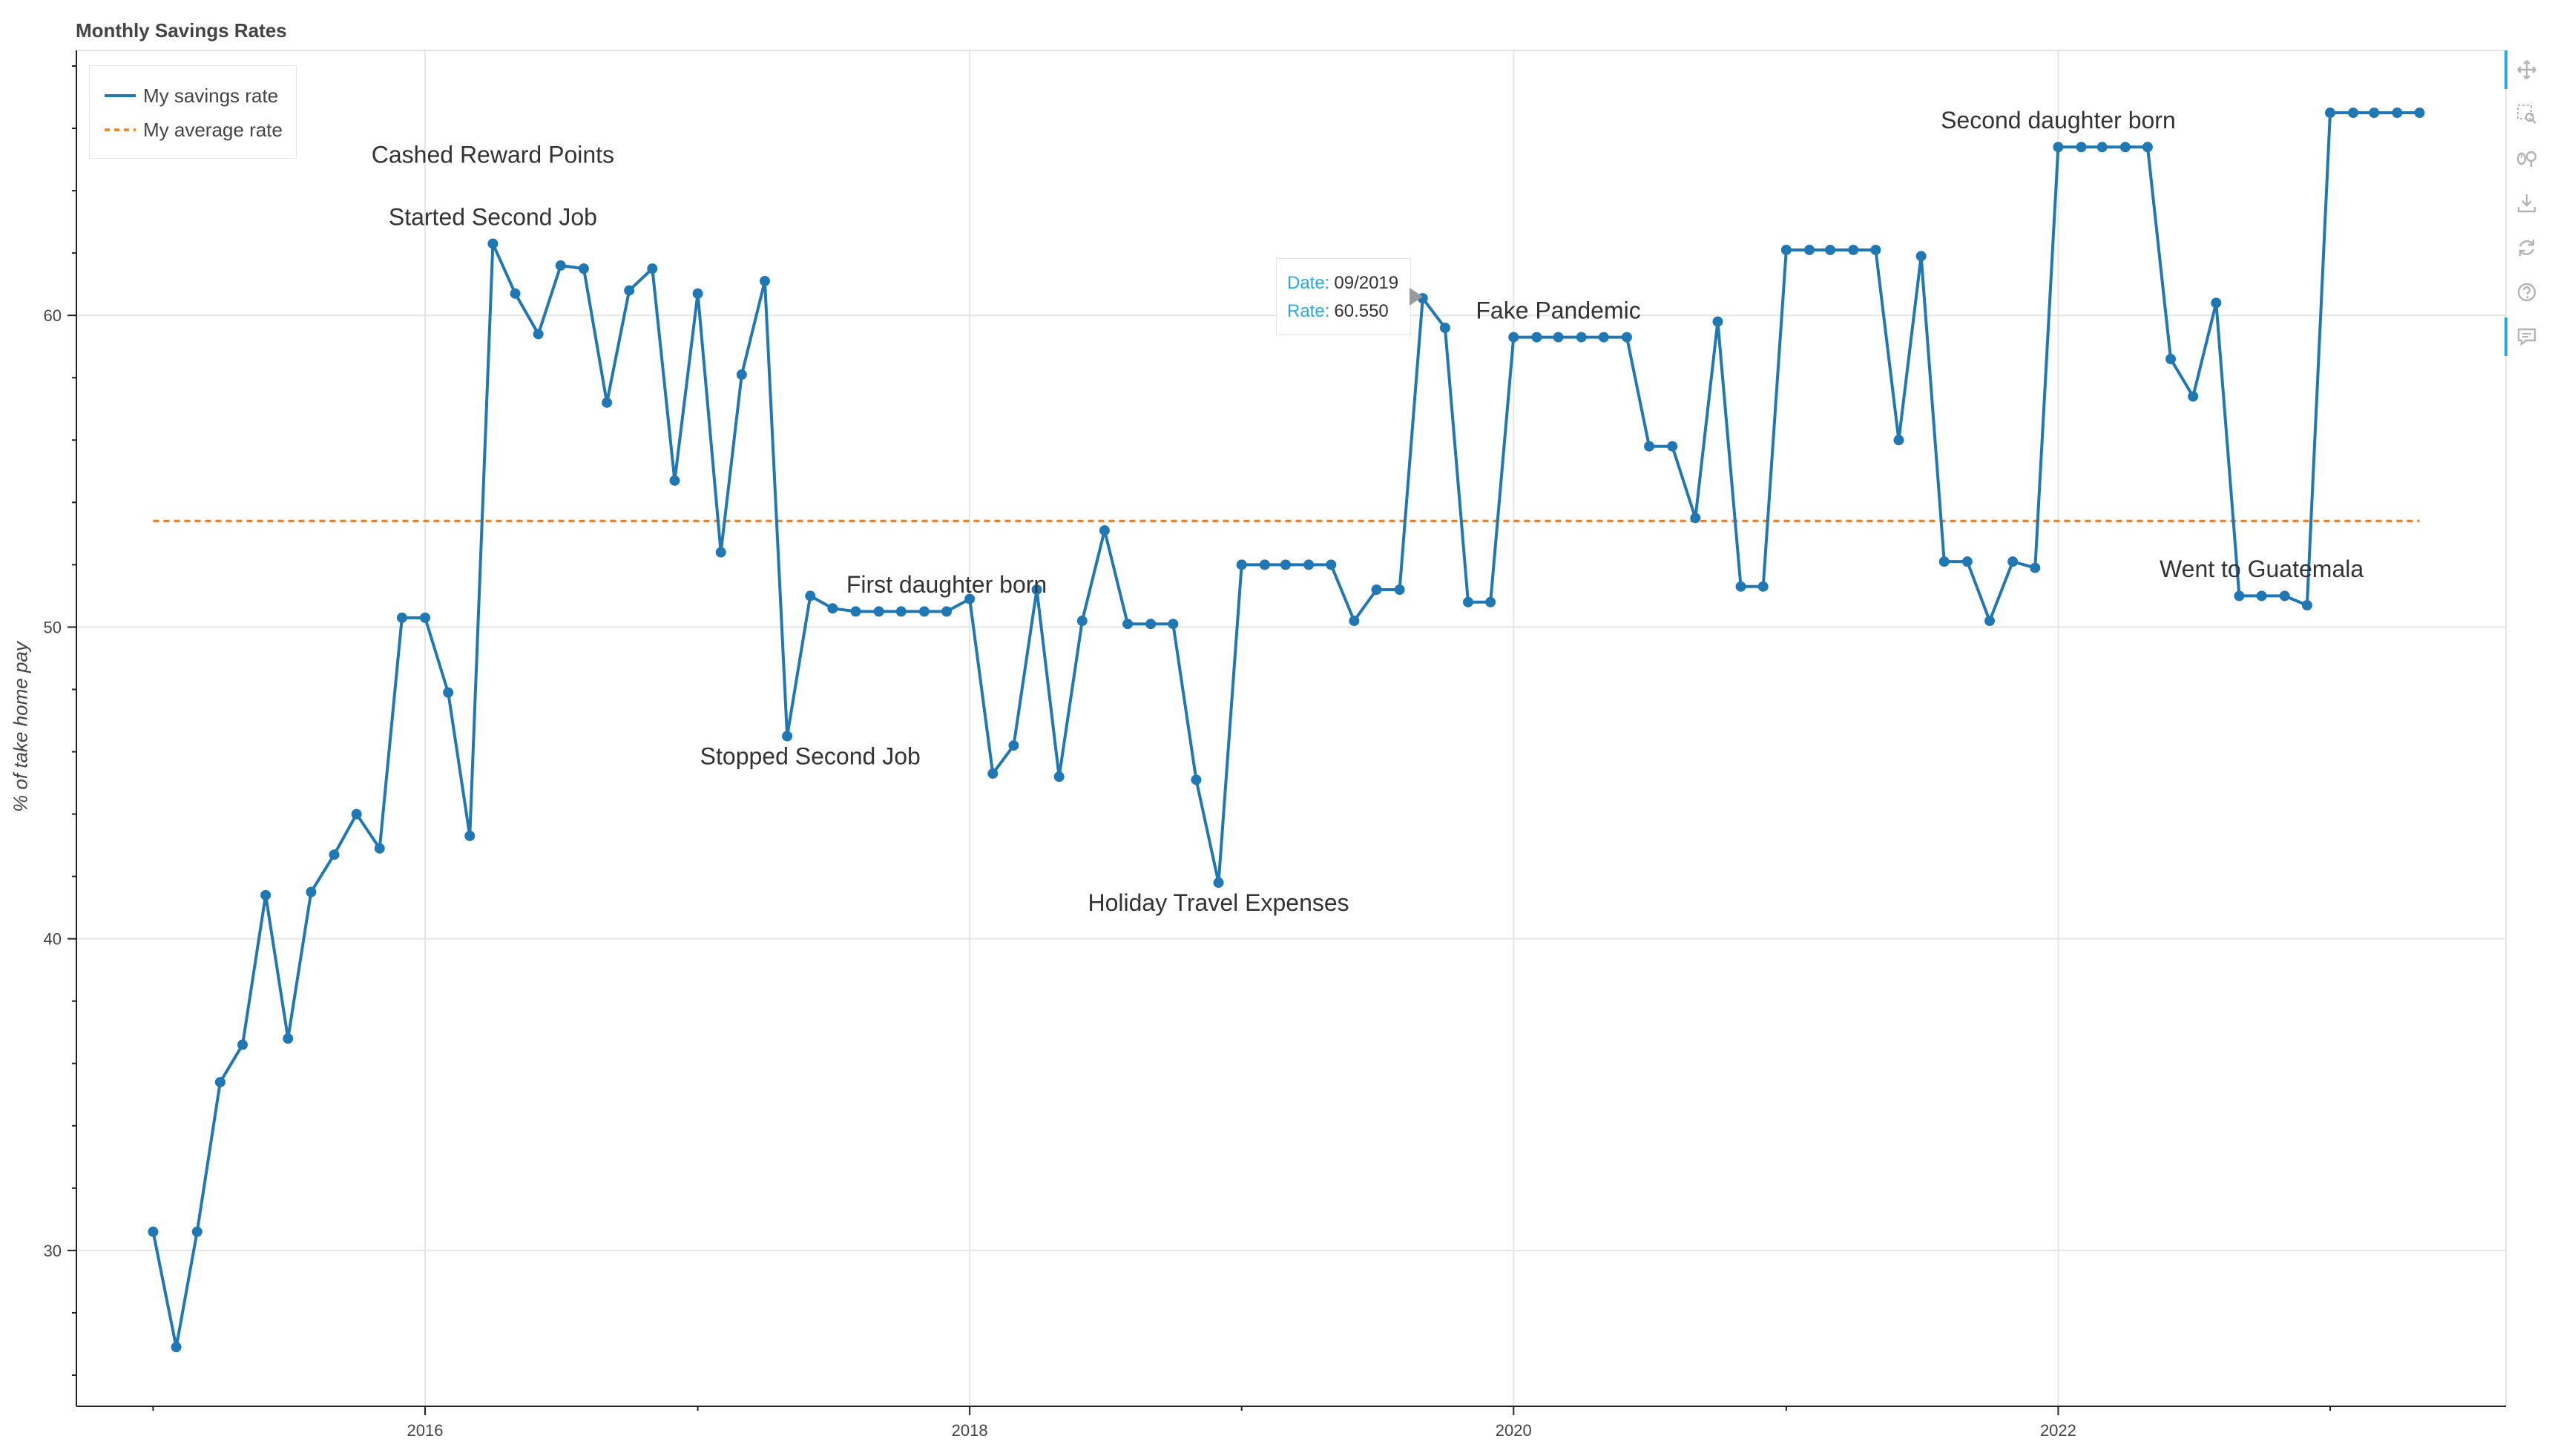 This screenshot has width=2549, height=1456. What do you see at coordinates (2526, 69) in the screenshot?
I see `pan-tool-button` at bounding box center [2526, 69].